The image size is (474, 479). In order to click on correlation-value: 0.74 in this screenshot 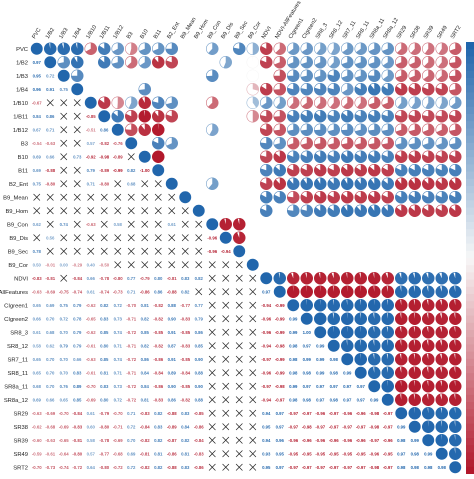, I will do `click(118, 332)`.